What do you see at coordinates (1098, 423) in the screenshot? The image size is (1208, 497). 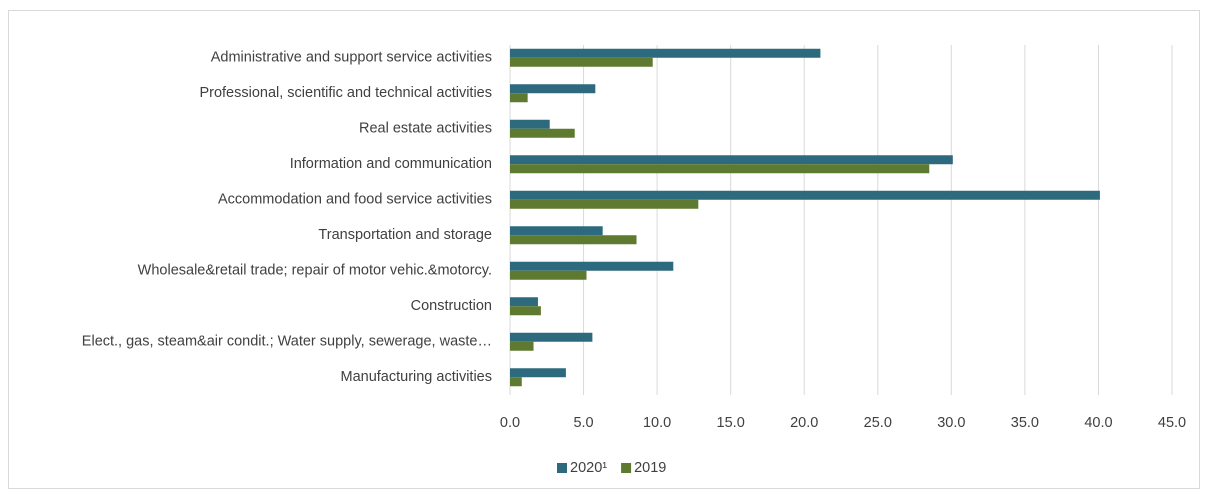 I see `x-tick-label: 40.0` at bounding box center [1098, 423].